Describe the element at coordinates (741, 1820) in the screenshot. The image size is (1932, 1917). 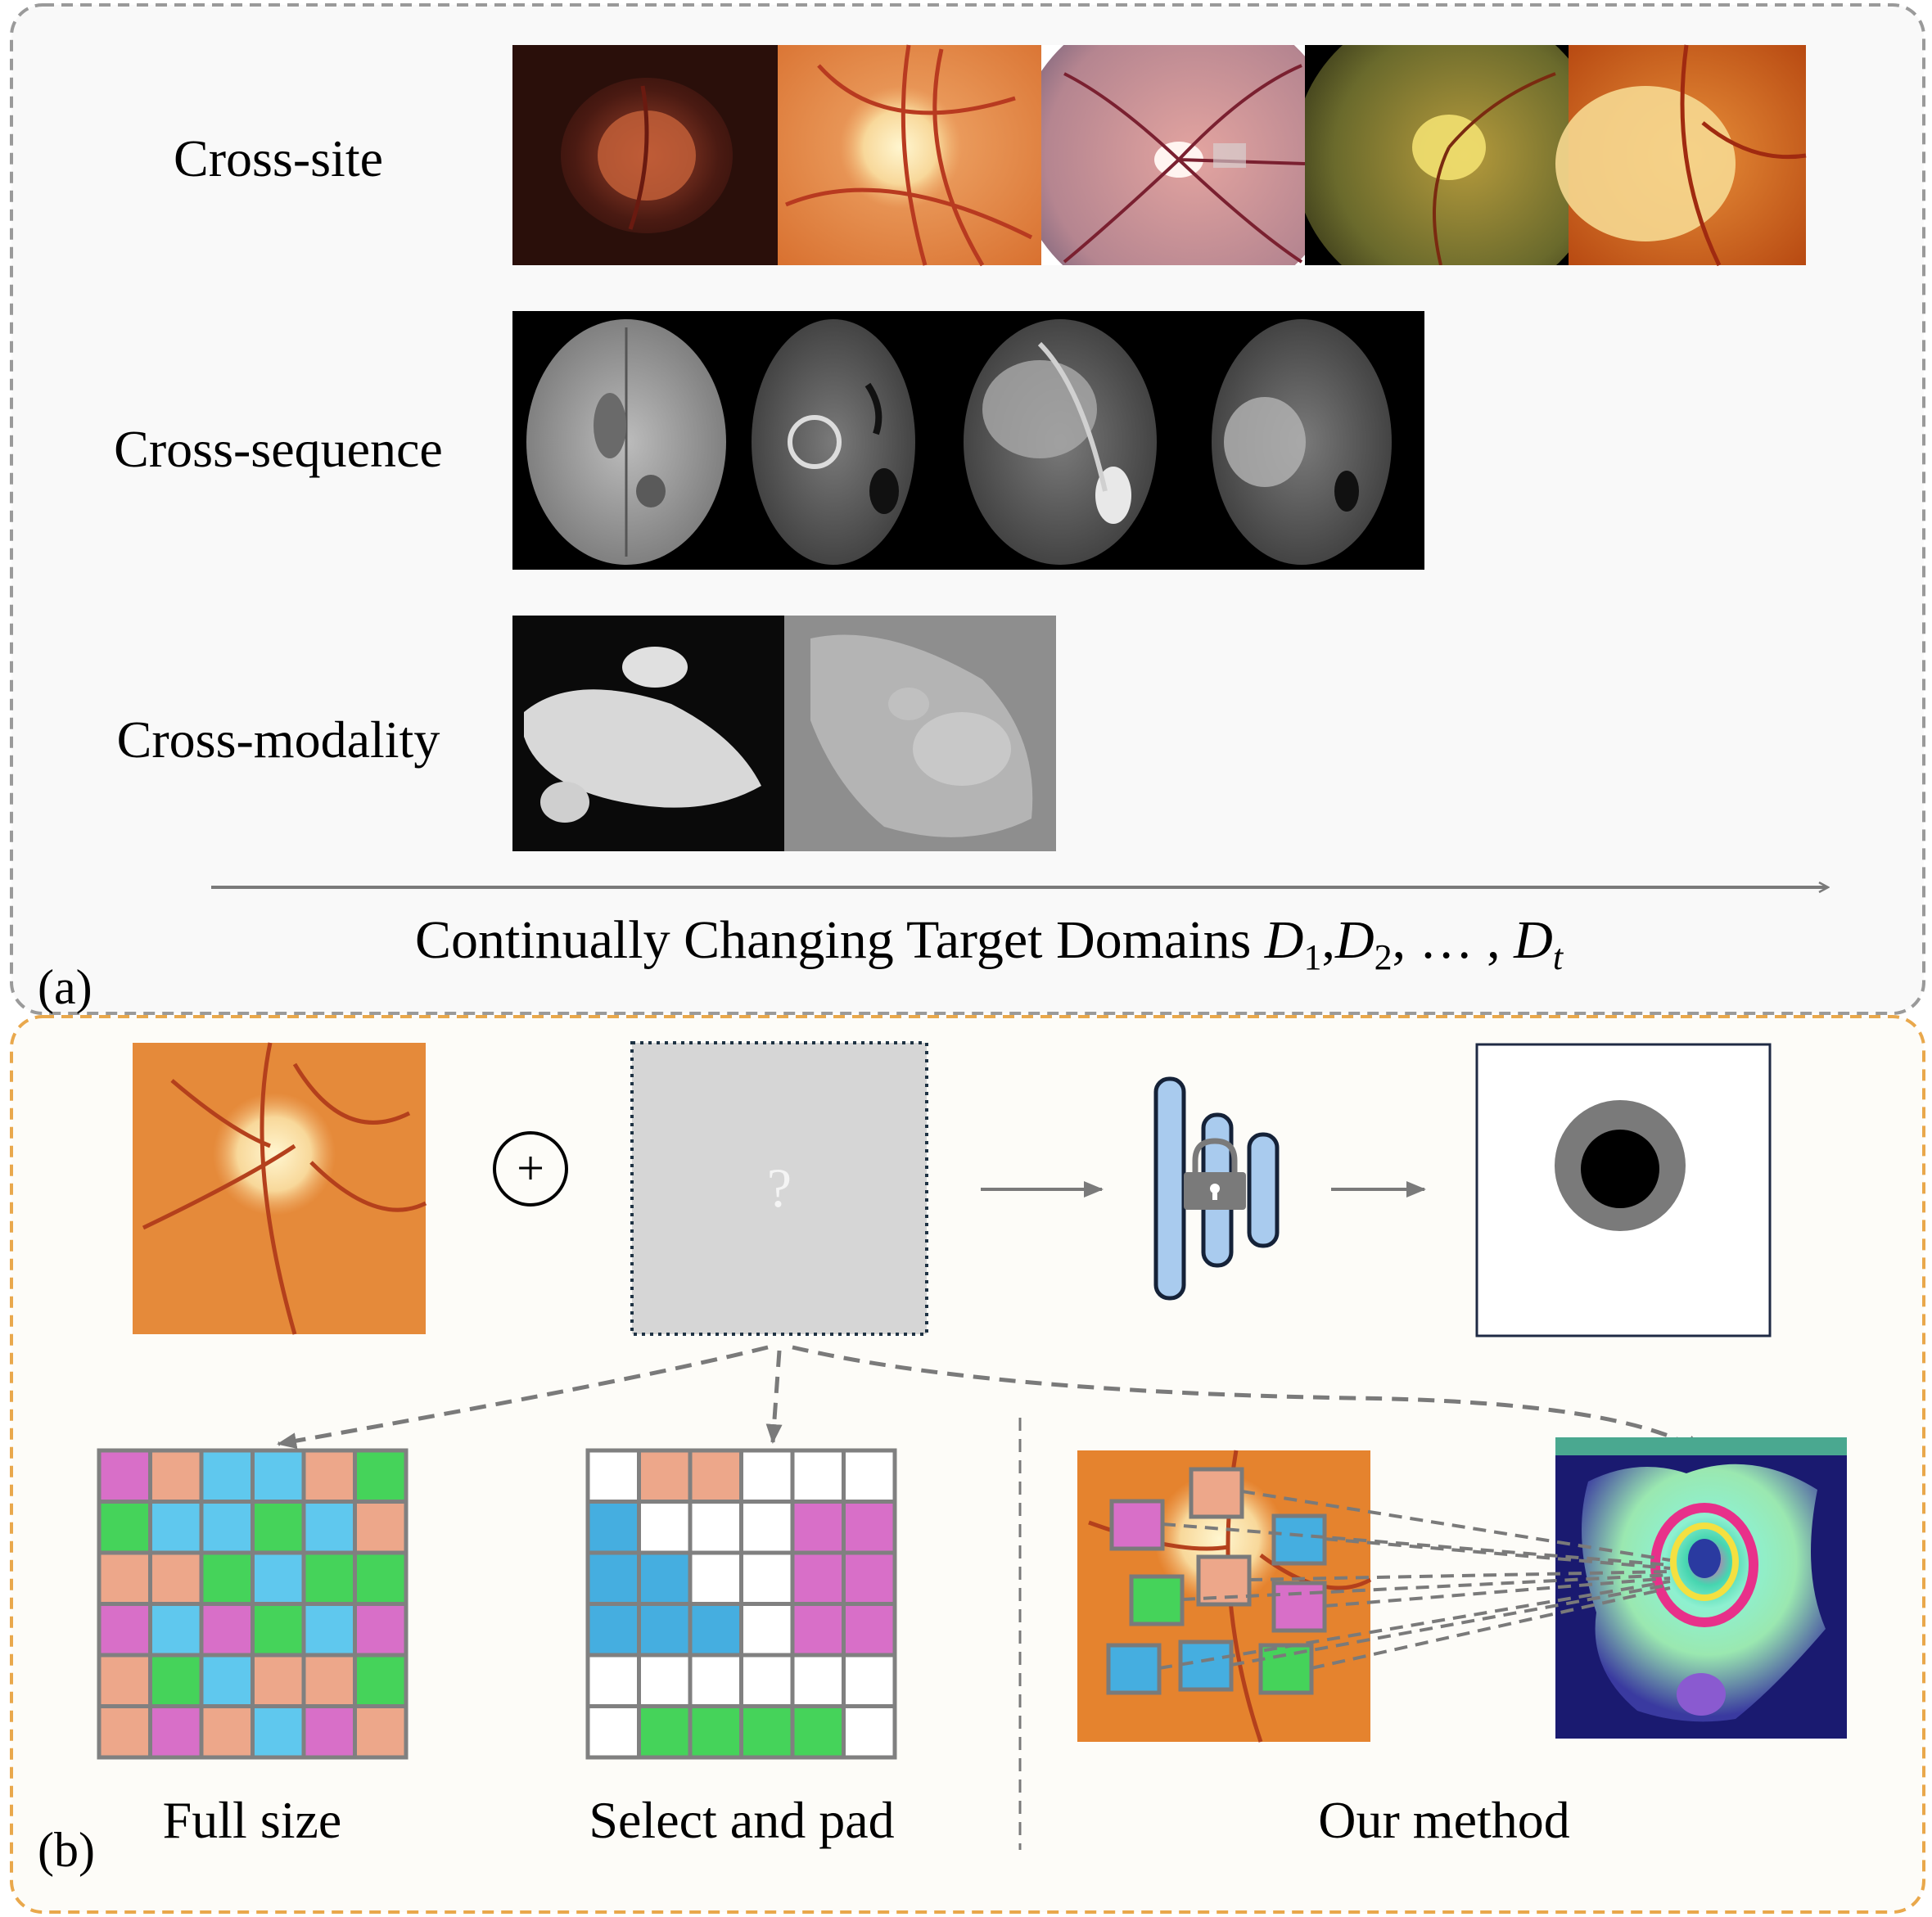
I see `caption-select-and-pad: Select and pad` at that location.